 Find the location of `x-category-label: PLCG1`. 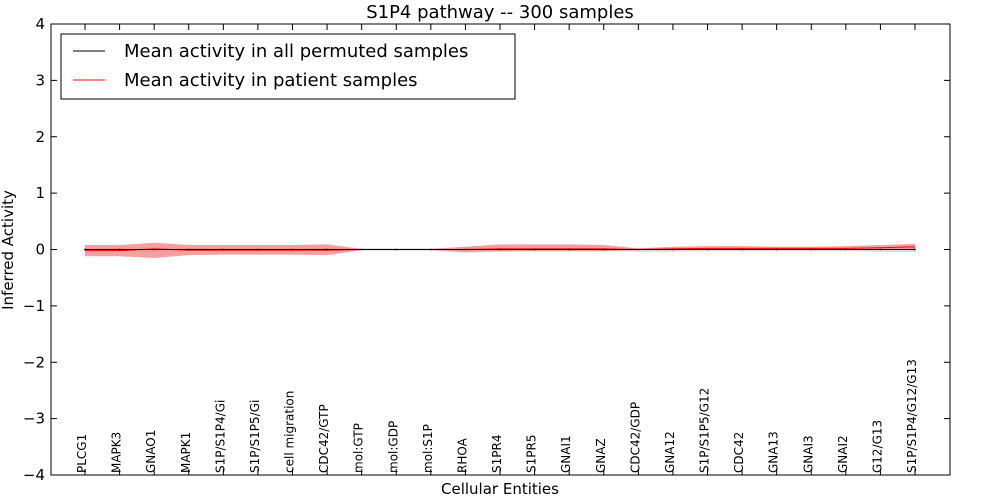

x-category-label: PLCG1 is located at coordinates (82, 453).